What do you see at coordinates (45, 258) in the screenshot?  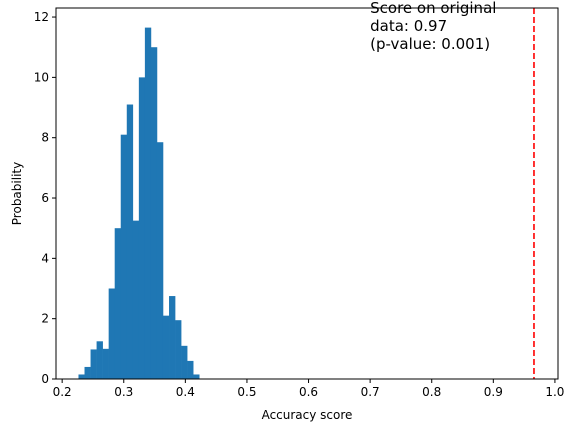 I see `y-tick-label: 4` at bounding box center [45, 258].